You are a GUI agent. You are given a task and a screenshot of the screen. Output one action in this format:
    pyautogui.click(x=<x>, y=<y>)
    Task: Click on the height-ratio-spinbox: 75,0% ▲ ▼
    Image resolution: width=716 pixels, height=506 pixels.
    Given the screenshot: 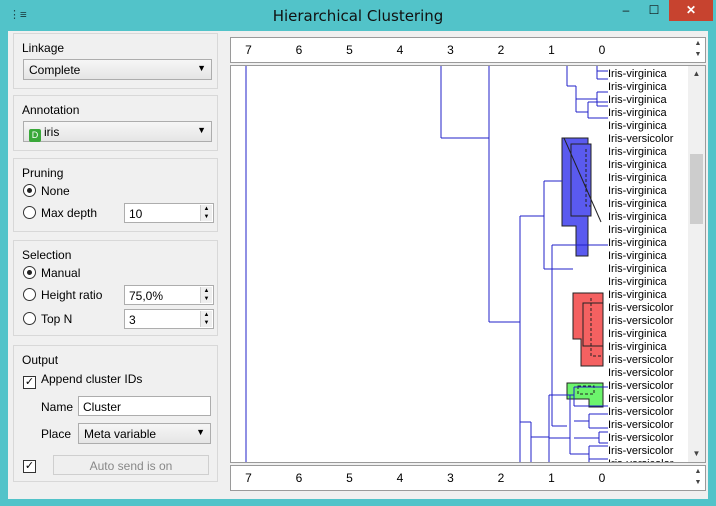 What is the action you would take?
    pyautogui.click(x=169, y=295)
    